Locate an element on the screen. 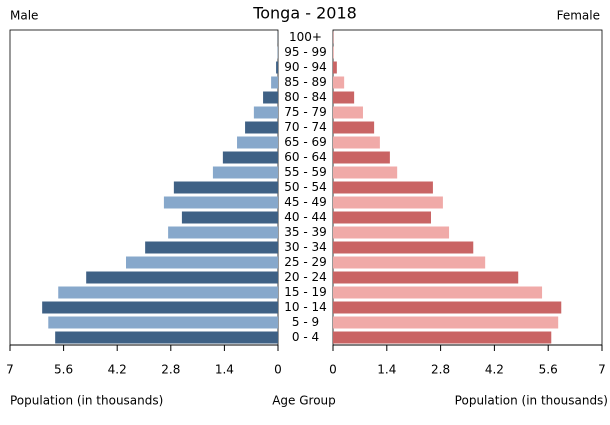 The image size is (610, 425). y-tick-label: 15 - 19 is located at coordinates (305, 292).